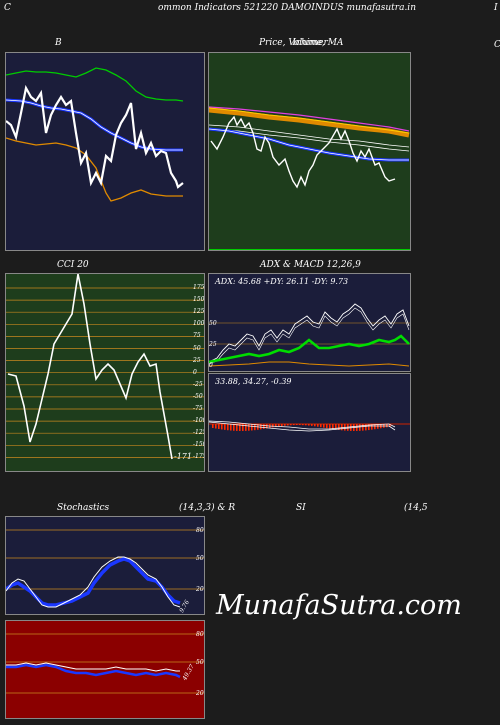 This screenshot has height=725, width=500. Describe the element at coordinates (310, 265) in the screenshot. I see `adx-title: ADX & MACD 12,26,9` at that location.